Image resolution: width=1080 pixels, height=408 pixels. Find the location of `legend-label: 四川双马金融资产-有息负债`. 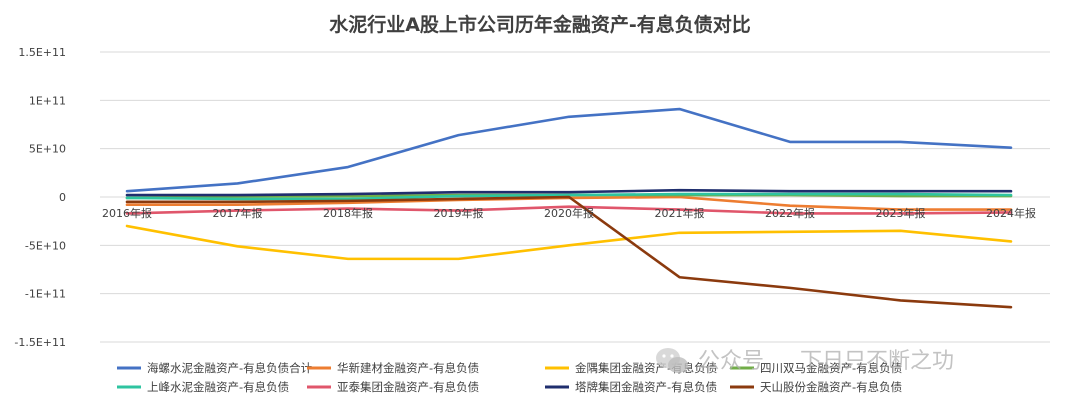

legend-label: 四川双马金融资产-有息负债 is located at coordinates (831, 368).